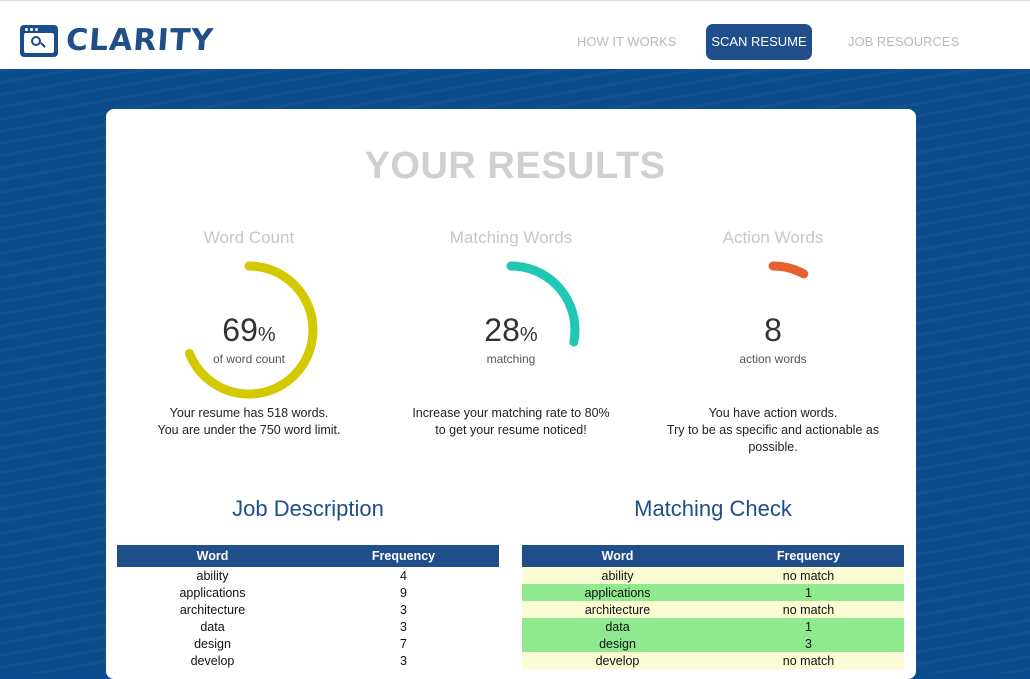  What do you see at coordinates (904, 41) in the screenshot?
I see `nav-job-resources: JOB RESOURCES` at bounding box center [904, 41].